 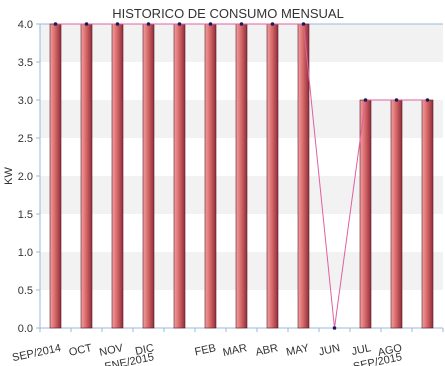 I want to click on x-tick-label: NOV, so click(x=111, y=350).